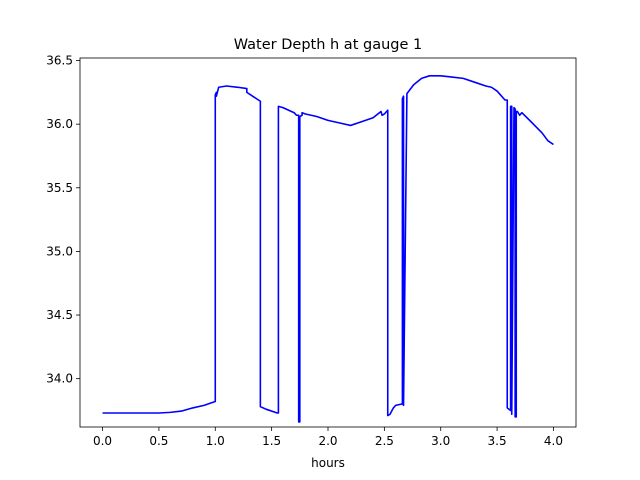 The width and height of the screenshot is (640, 480). Describe the element at coordinates (59, 124) in the screenshot. I see `y-tick-label: 36.0` at that location.